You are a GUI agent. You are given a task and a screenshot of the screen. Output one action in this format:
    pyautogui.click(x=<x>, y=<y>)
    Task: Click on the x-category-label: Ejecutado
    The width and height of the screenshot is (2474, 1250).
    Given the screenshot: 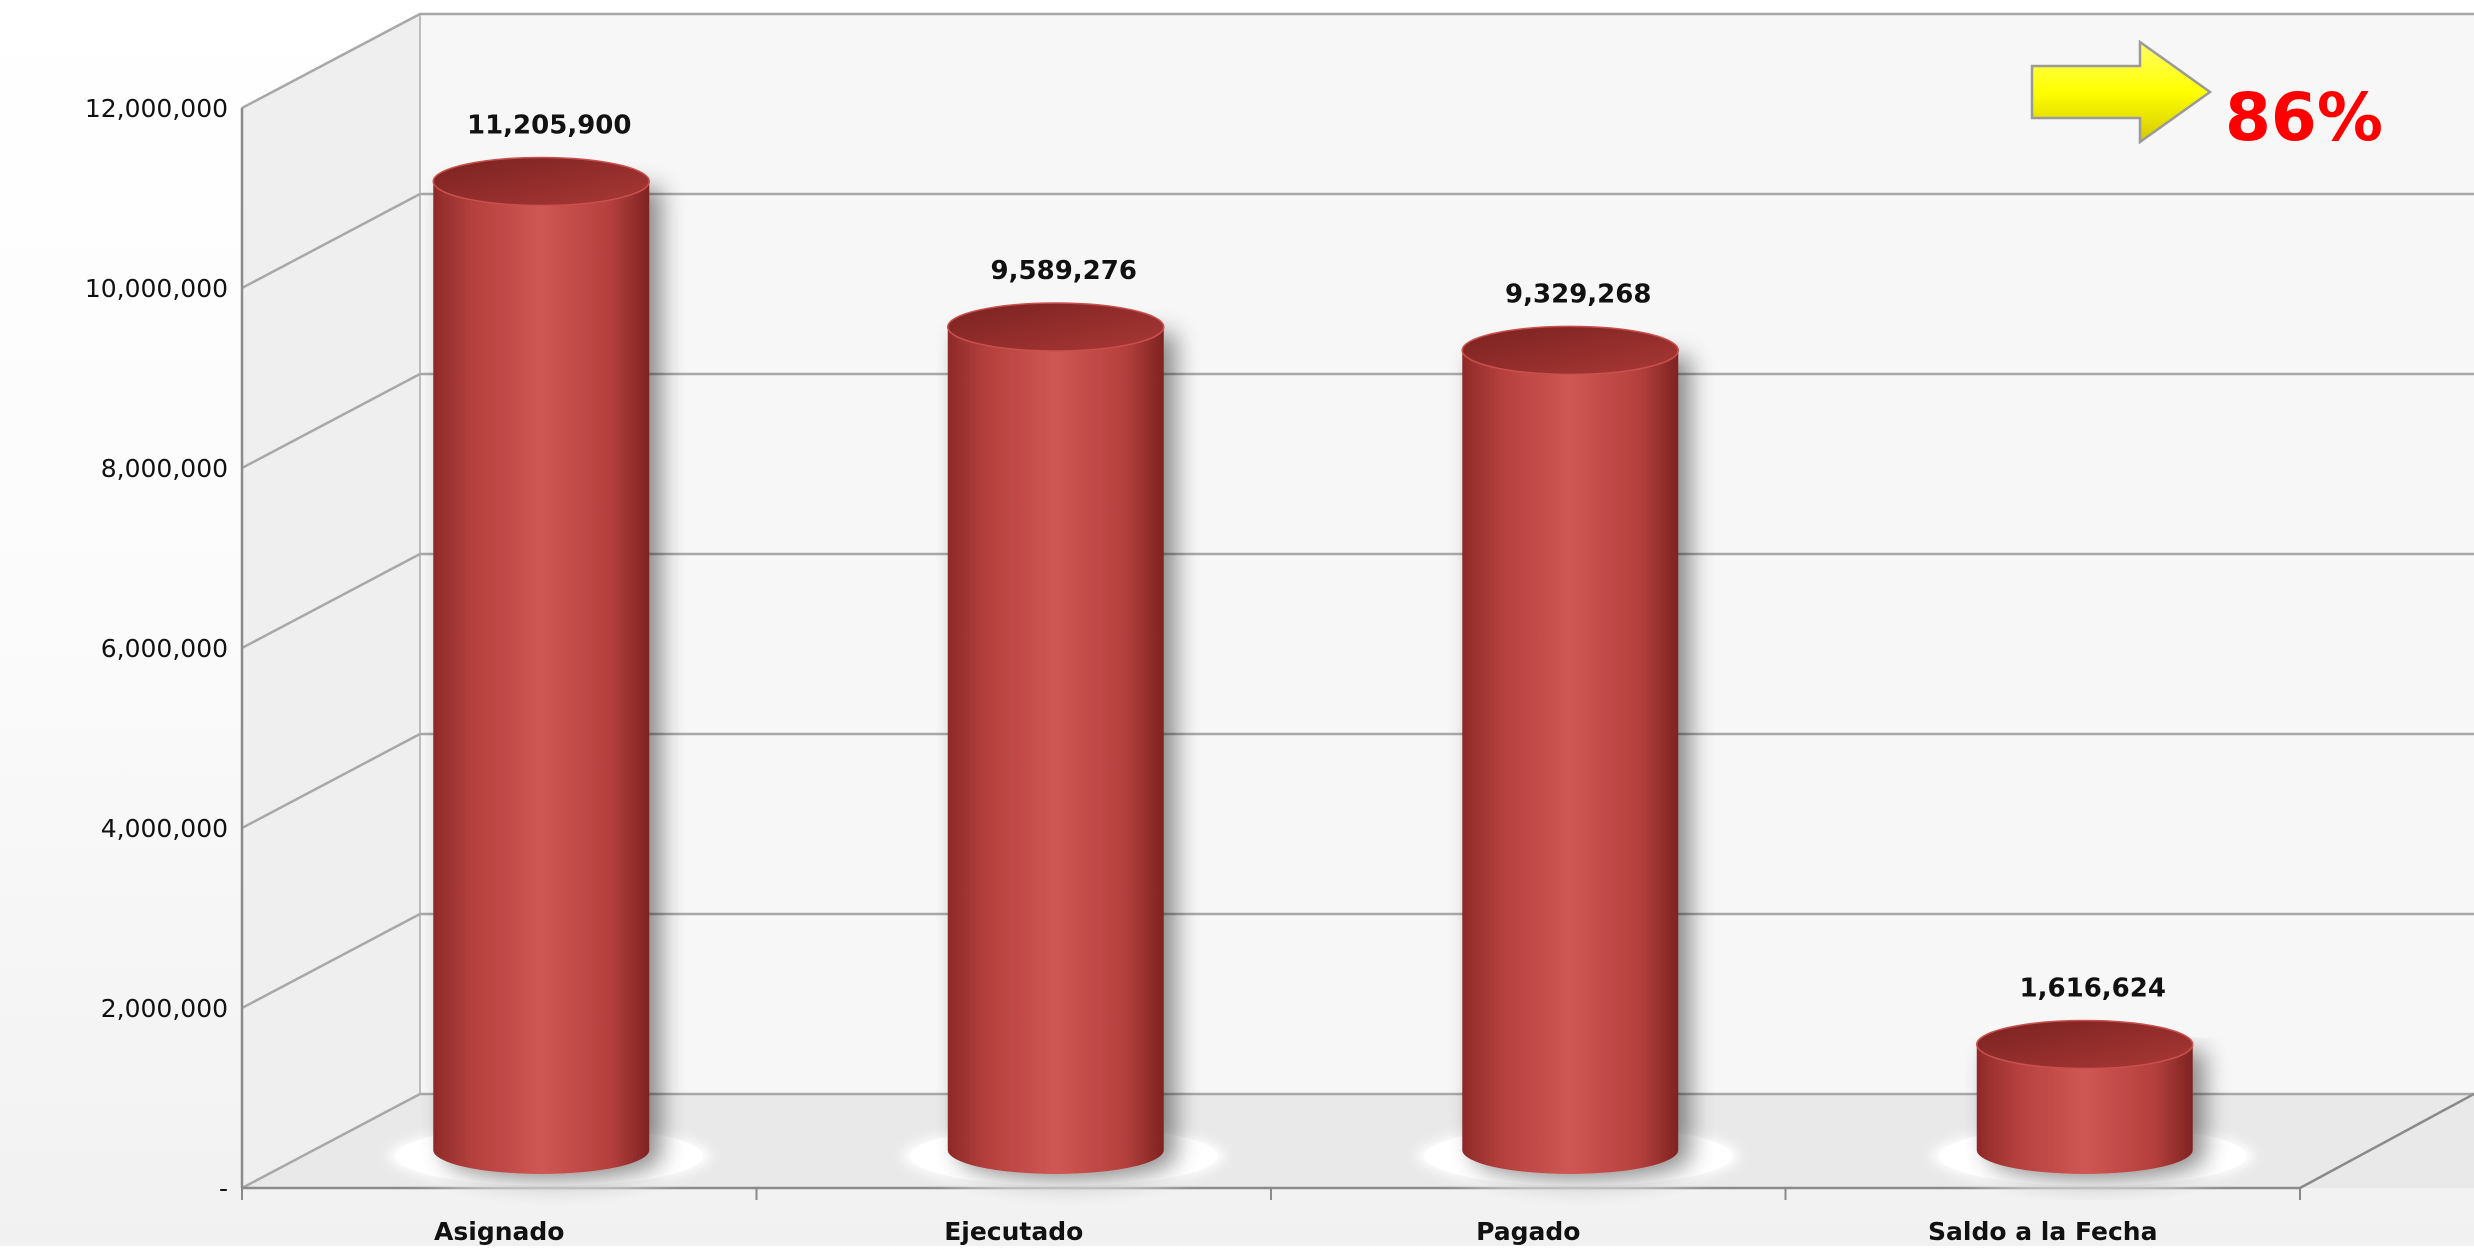 What is the action you would take?
    pyautogui.click(x=1013, y=1231)
    